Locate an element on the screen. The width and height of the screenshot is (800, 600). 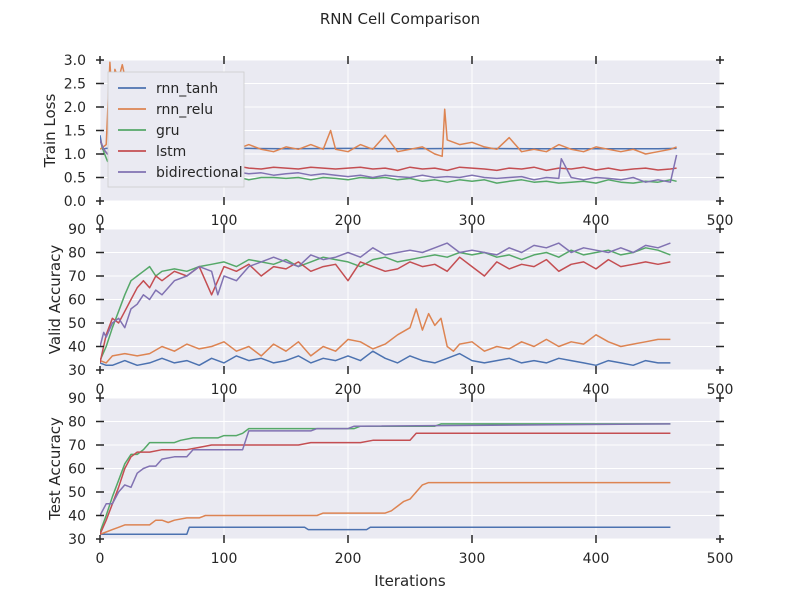
y-axis-label: Valid Accuracy is located at coordinates (55, 300).